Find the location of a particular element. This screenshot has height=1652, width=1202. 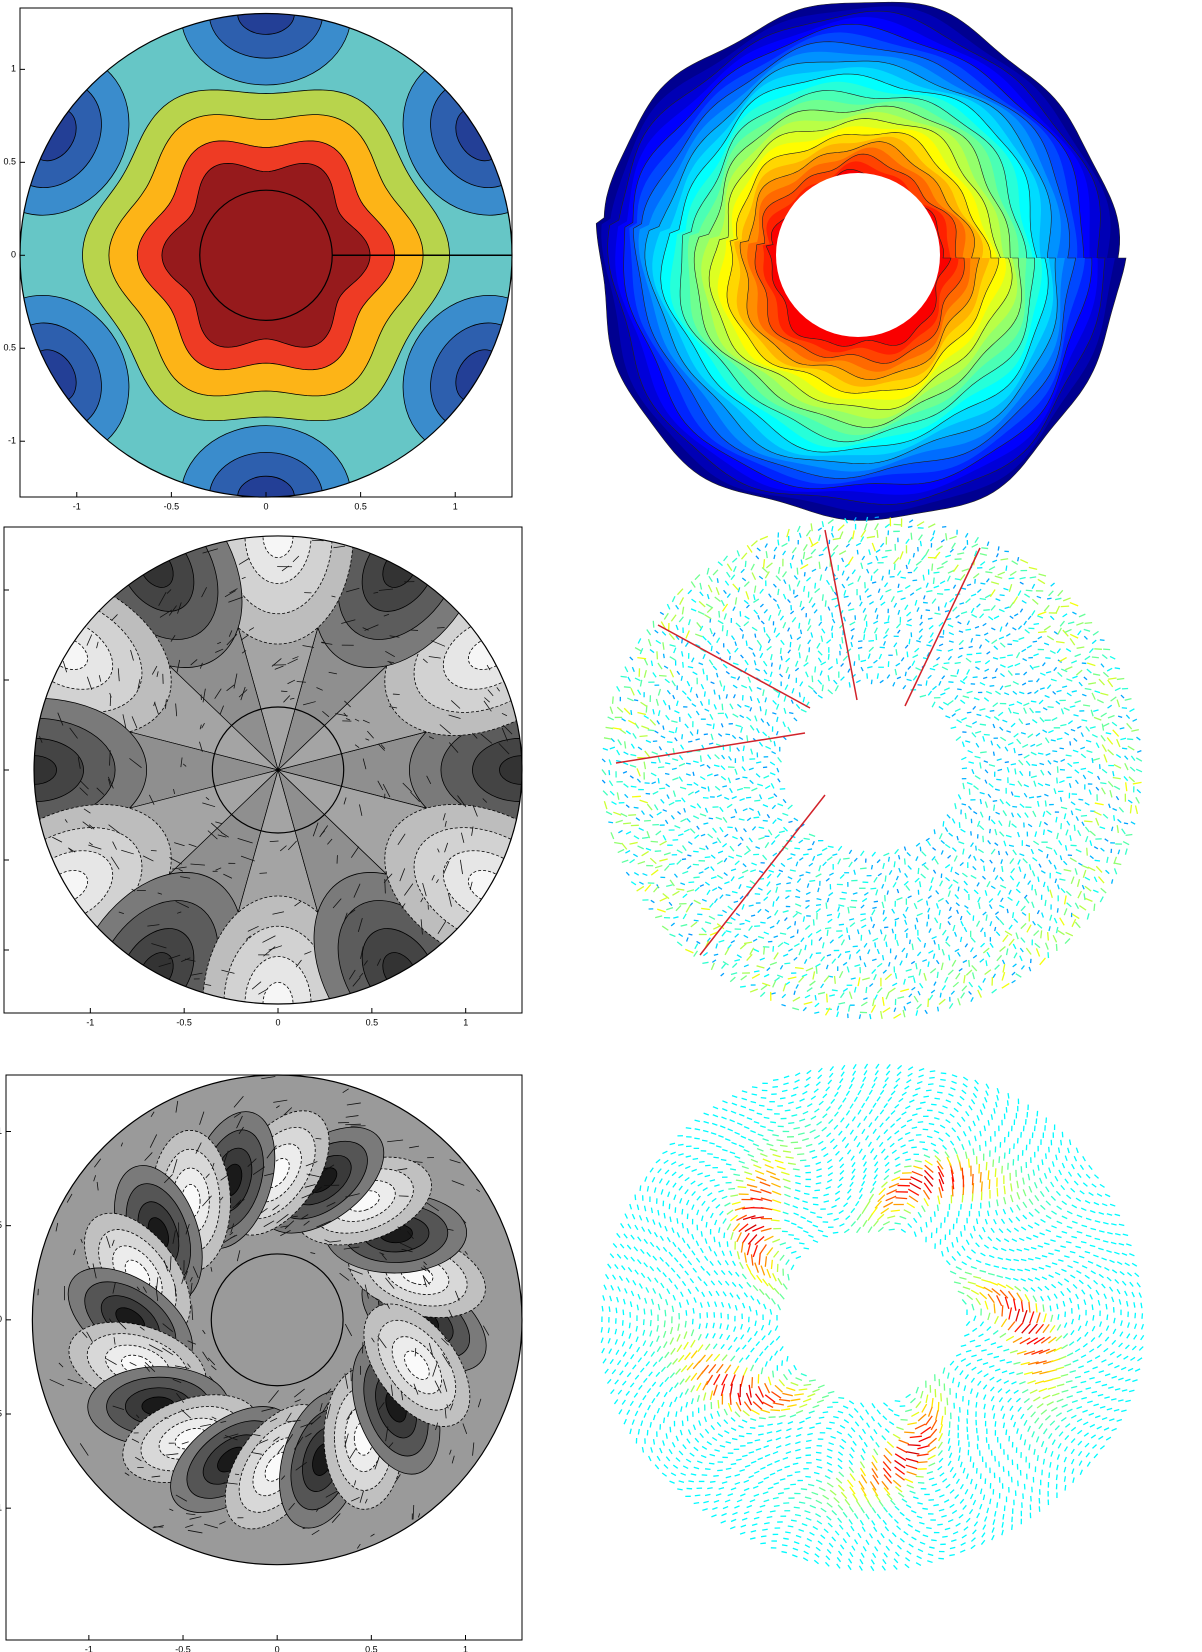

contour is located at coordinates (278, 964).